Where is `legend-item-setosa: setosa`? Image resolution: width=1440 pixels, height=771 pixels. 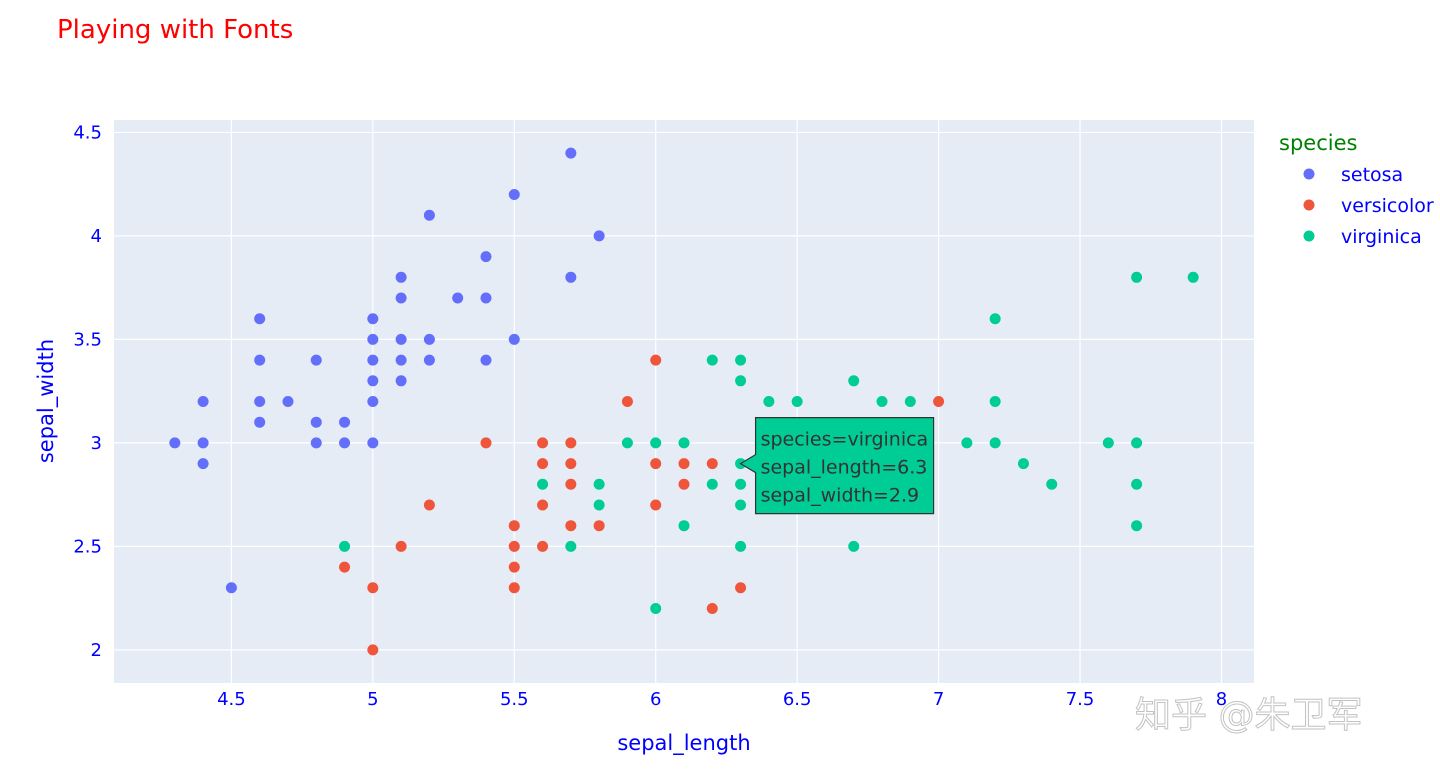 legend-item-setosa: setosa is located at coordinates (1353, 175).